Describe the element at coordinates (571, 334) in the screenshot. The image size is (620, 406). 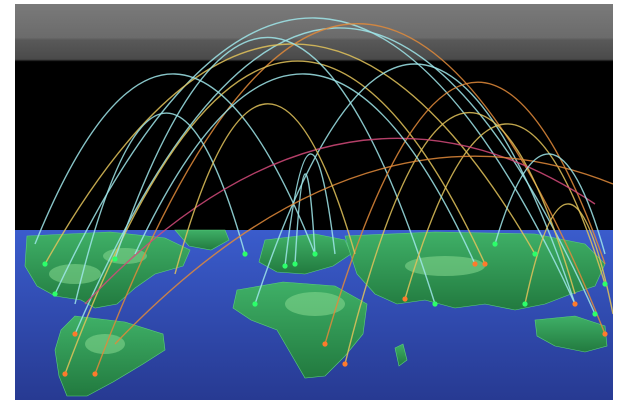
I see `southeast-islands` at that location.